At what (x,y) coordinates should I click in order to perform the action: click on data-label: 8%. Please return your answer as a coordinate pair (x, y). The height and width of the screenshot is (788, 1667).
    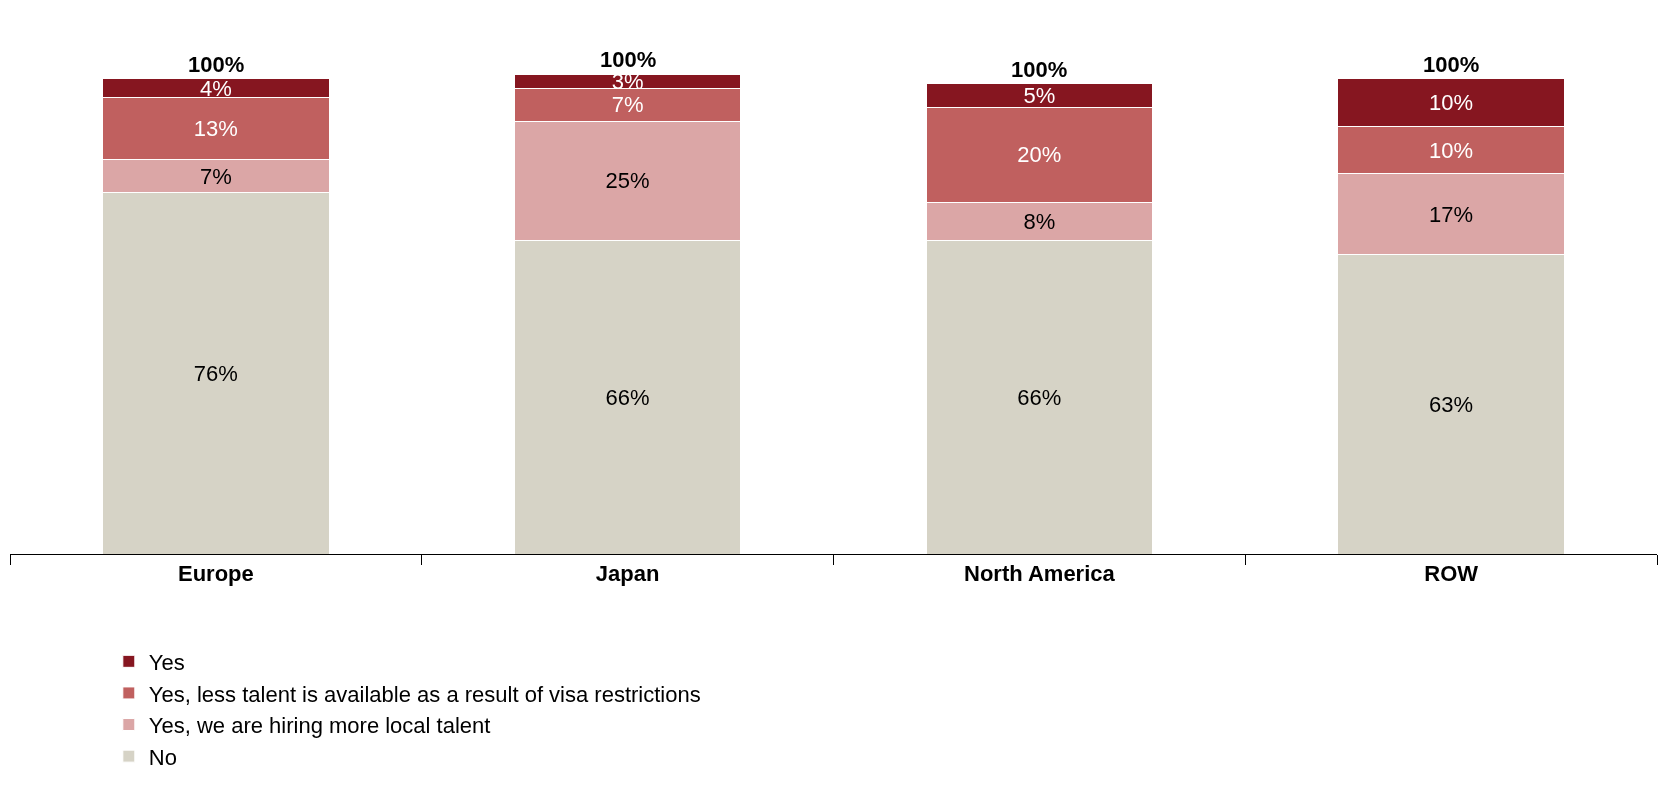
    Looking at the image, I should click on (1039, 221).